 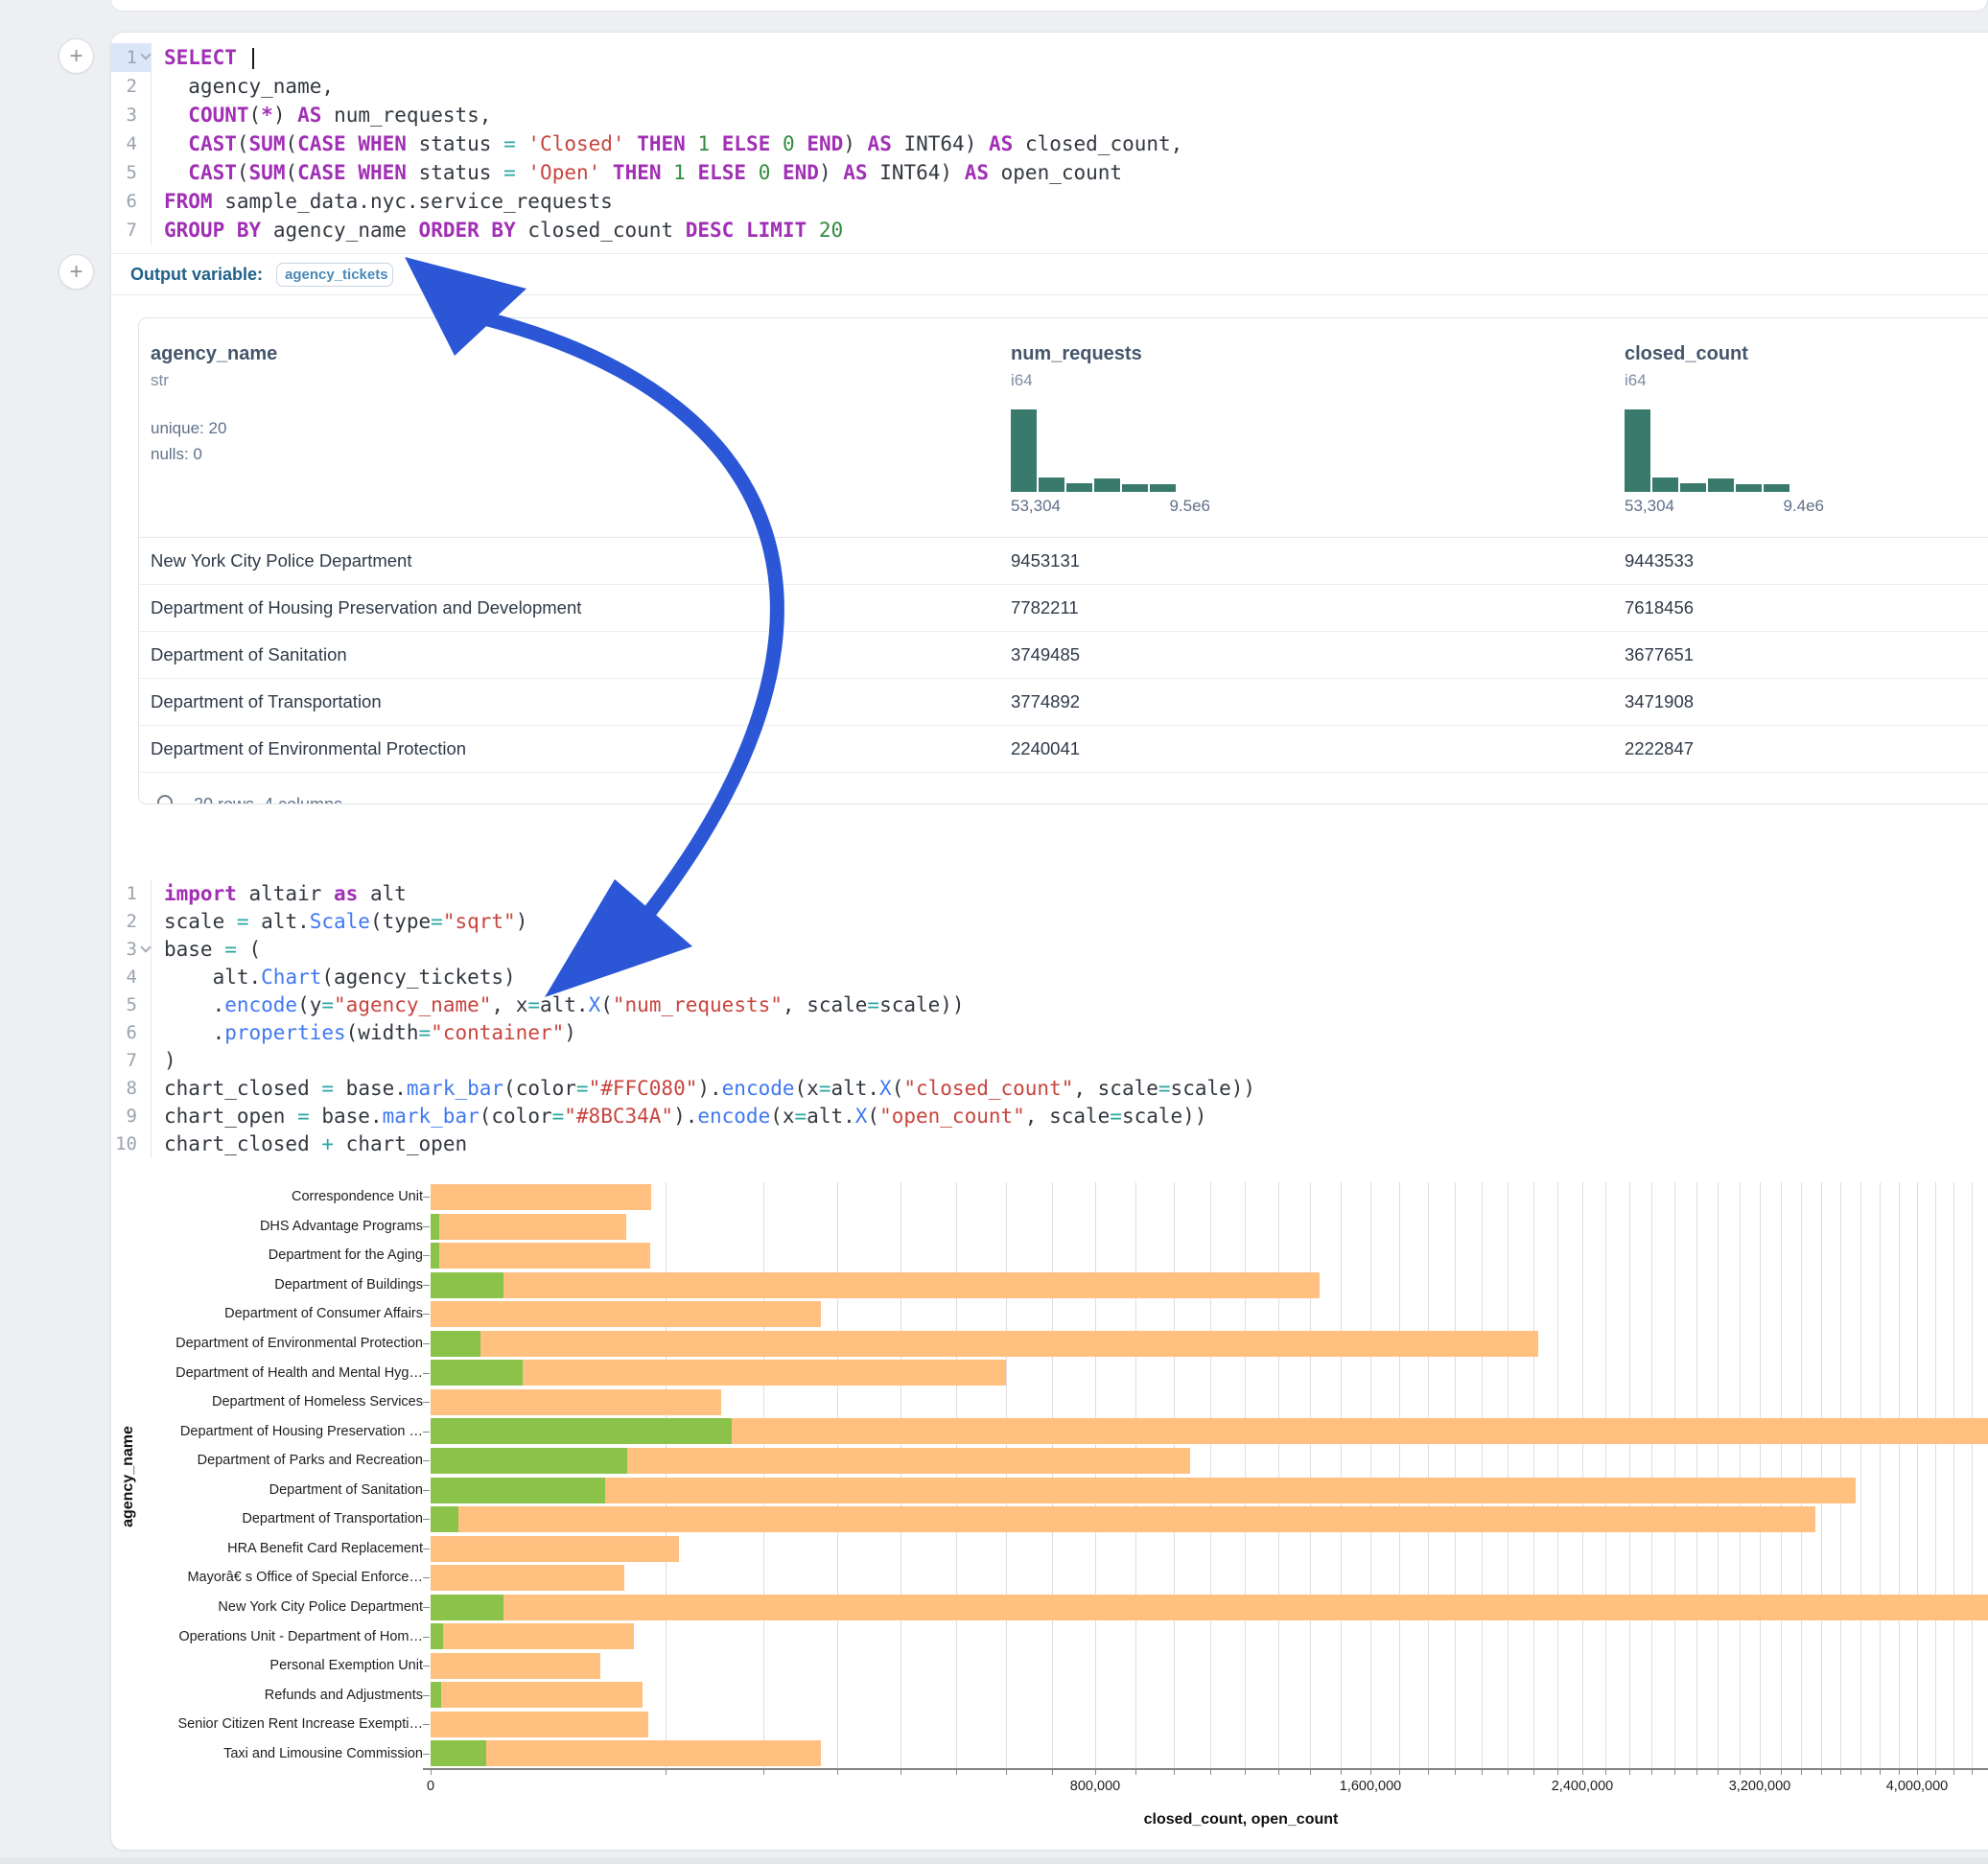 What do you see at coordinates (131, 1144) in the screenshot?
I see `line-number: 10` at bounding box center [131, 1144].